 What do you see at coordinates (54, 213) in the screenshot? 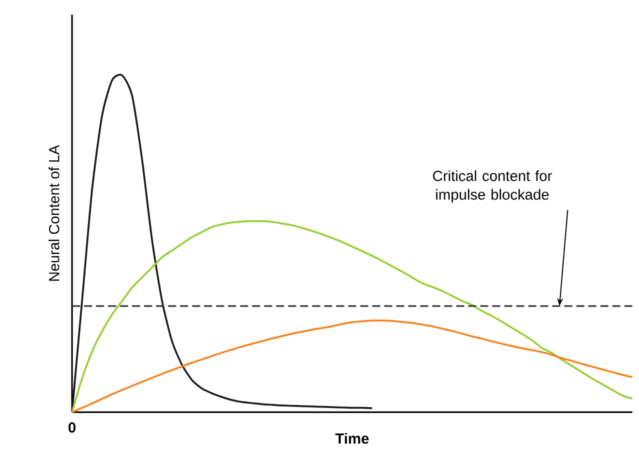
I see `y-axis-title: Neural Content of LA` at bounding box center [54, 213].